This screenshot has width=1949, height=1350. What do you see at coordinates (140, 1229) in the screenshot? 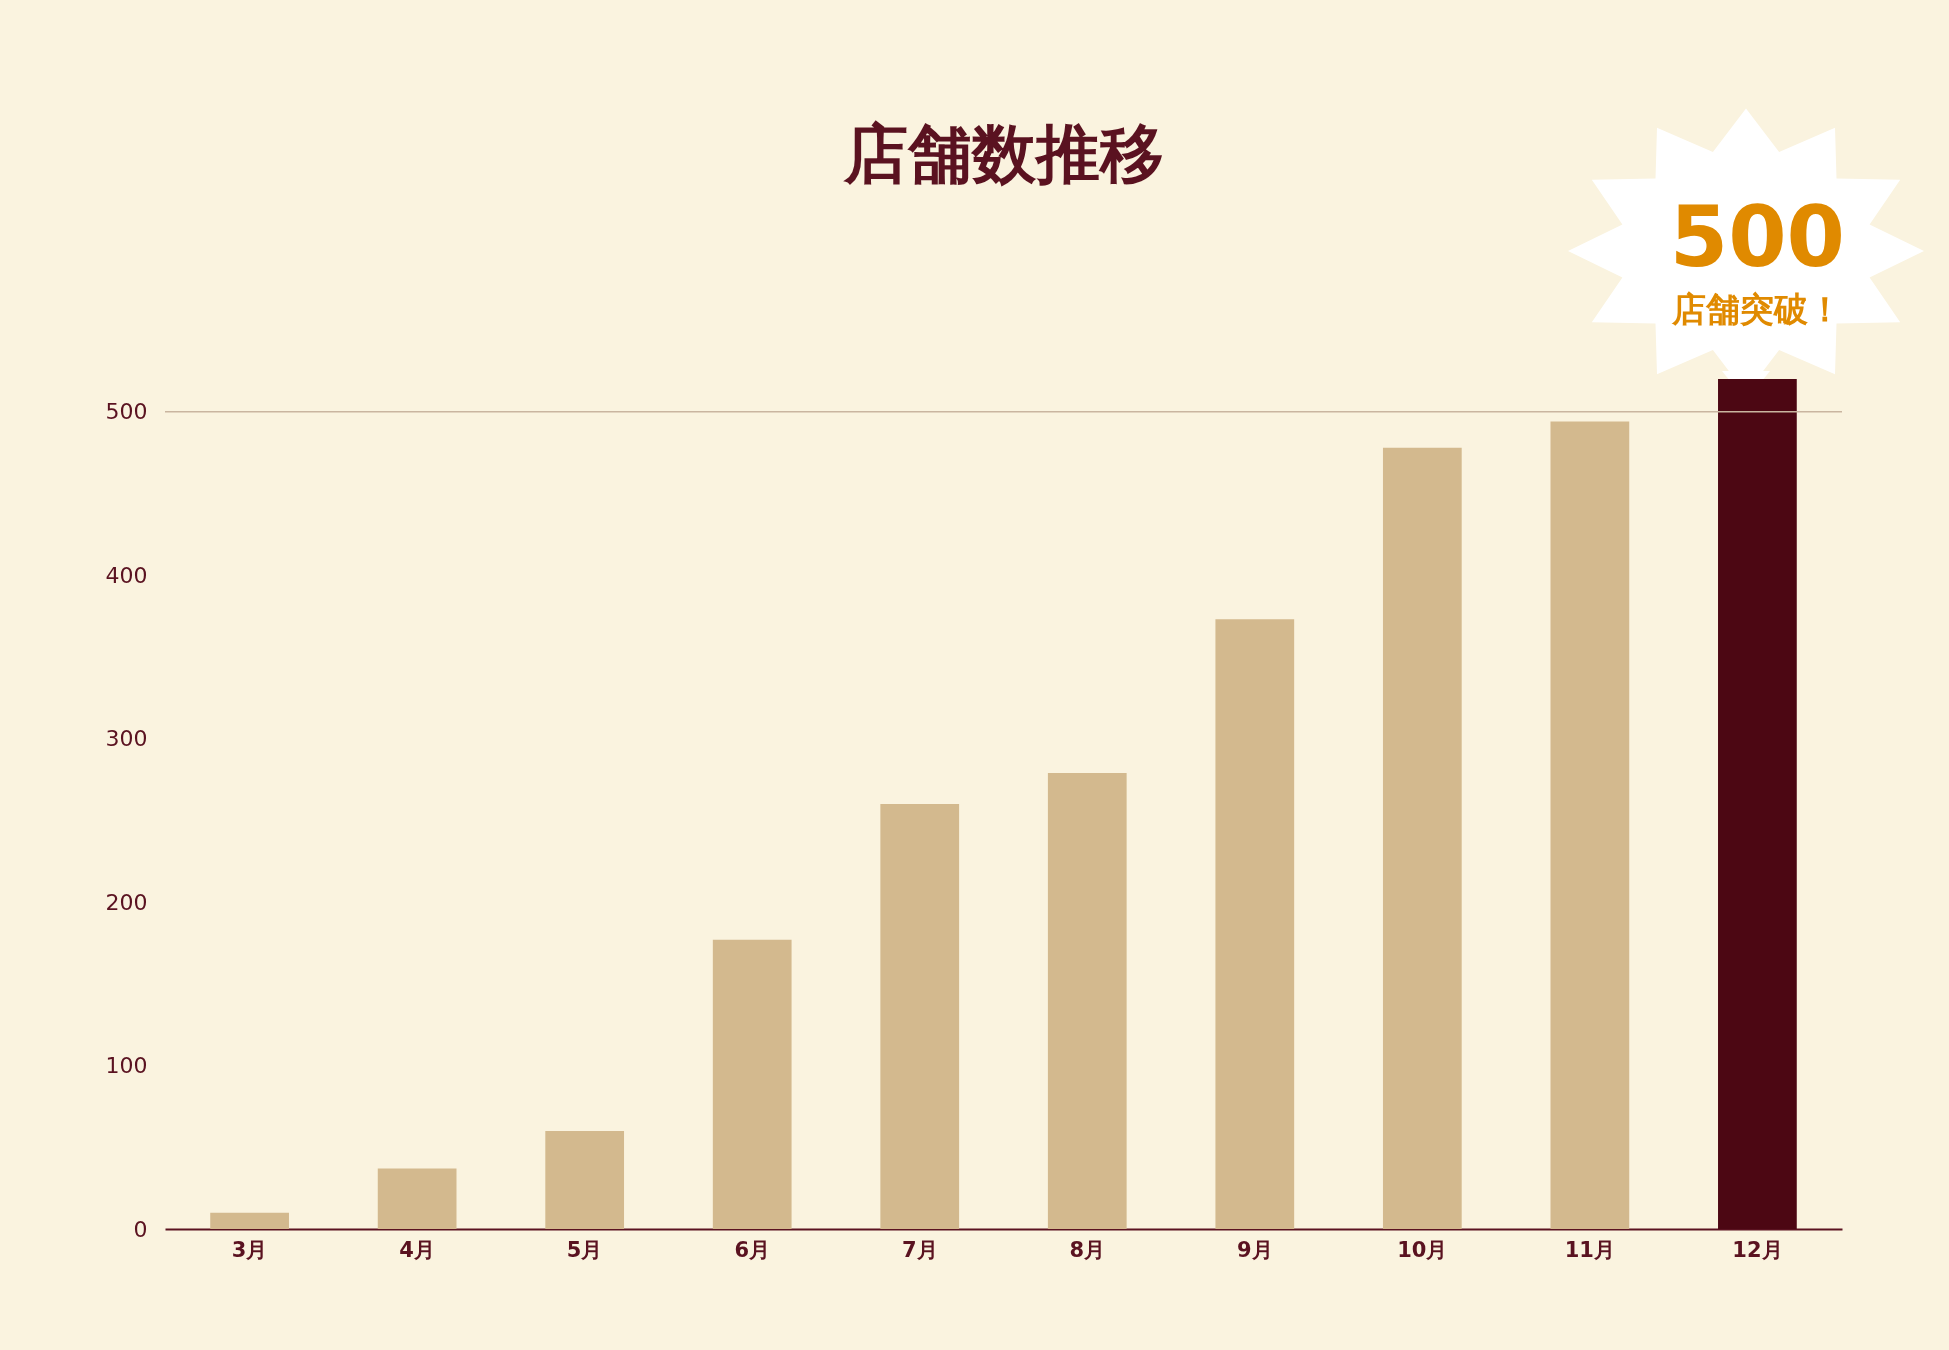
I see `y-tick-label: 0` at bounding box center [140, 1229].